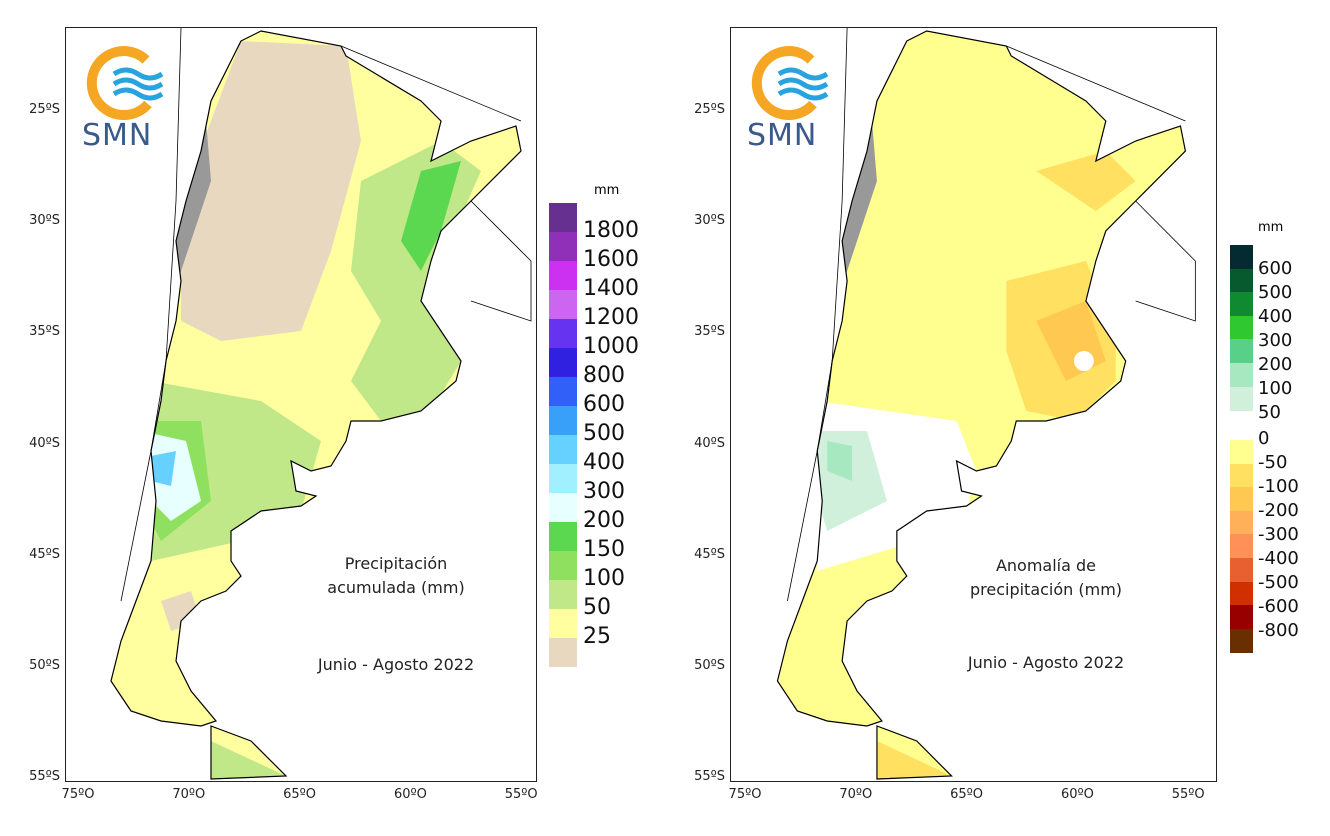 The height and width of the screenshot is (836, 1330). Describe the element at coordinates (611, 259) in the screenshot. I see `legend-label: 1600` at that location.